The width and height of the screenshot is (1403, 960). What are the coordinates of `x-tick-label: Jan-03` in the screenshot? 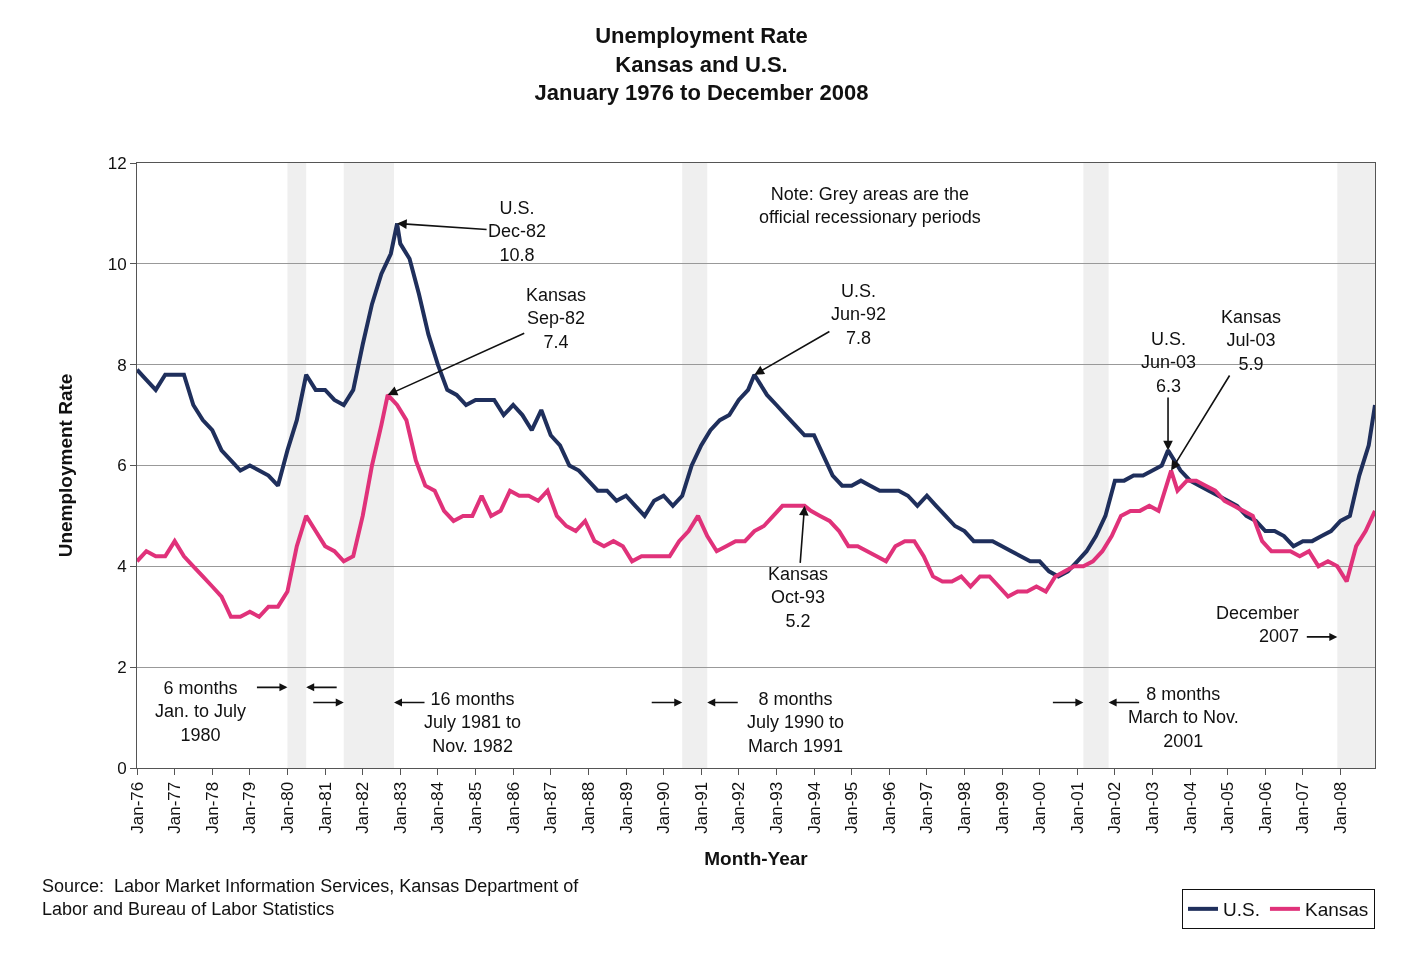 It's located at (1153, 807).